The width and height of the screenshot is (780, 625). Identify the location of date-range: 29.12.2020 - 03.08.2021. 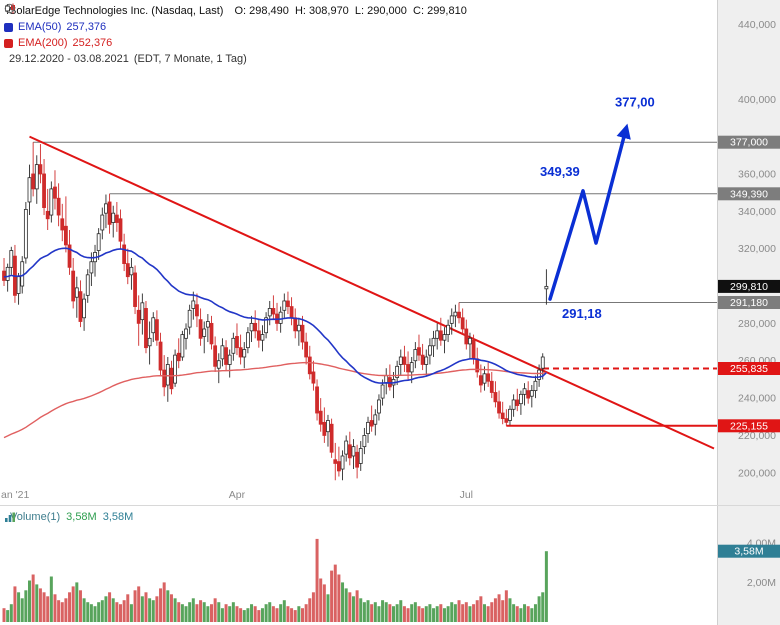
(69, 59).